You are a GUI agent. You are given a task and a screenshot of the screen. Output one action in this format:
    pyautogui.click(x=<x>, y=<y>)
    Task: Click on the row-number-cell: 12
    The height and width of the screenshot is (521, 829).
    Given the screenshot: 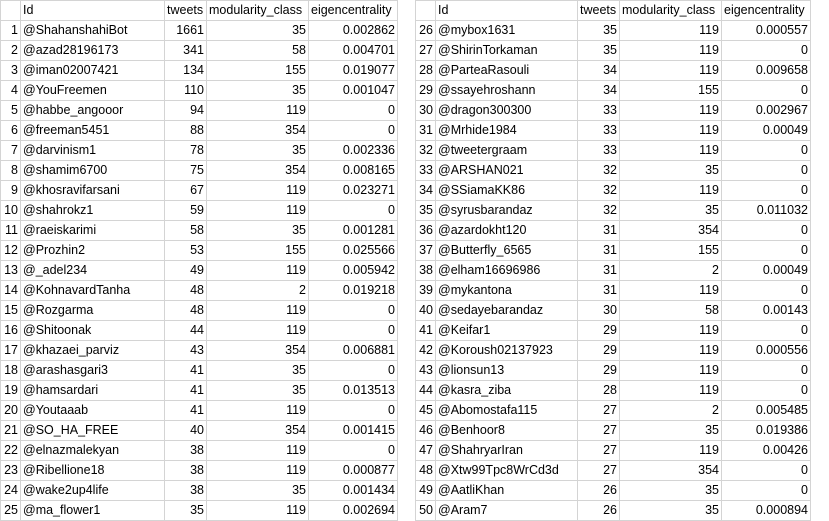 What is the action you would take?
    pyautogui.click(x=10, y=250)
    